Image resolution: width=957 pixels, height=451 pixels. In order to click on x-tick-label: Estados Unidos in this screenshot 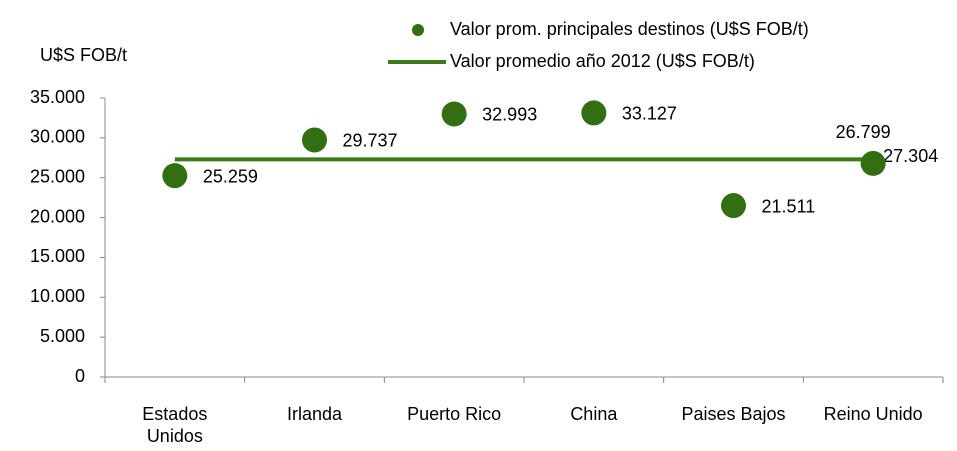, I will do `click(175, 425)`.